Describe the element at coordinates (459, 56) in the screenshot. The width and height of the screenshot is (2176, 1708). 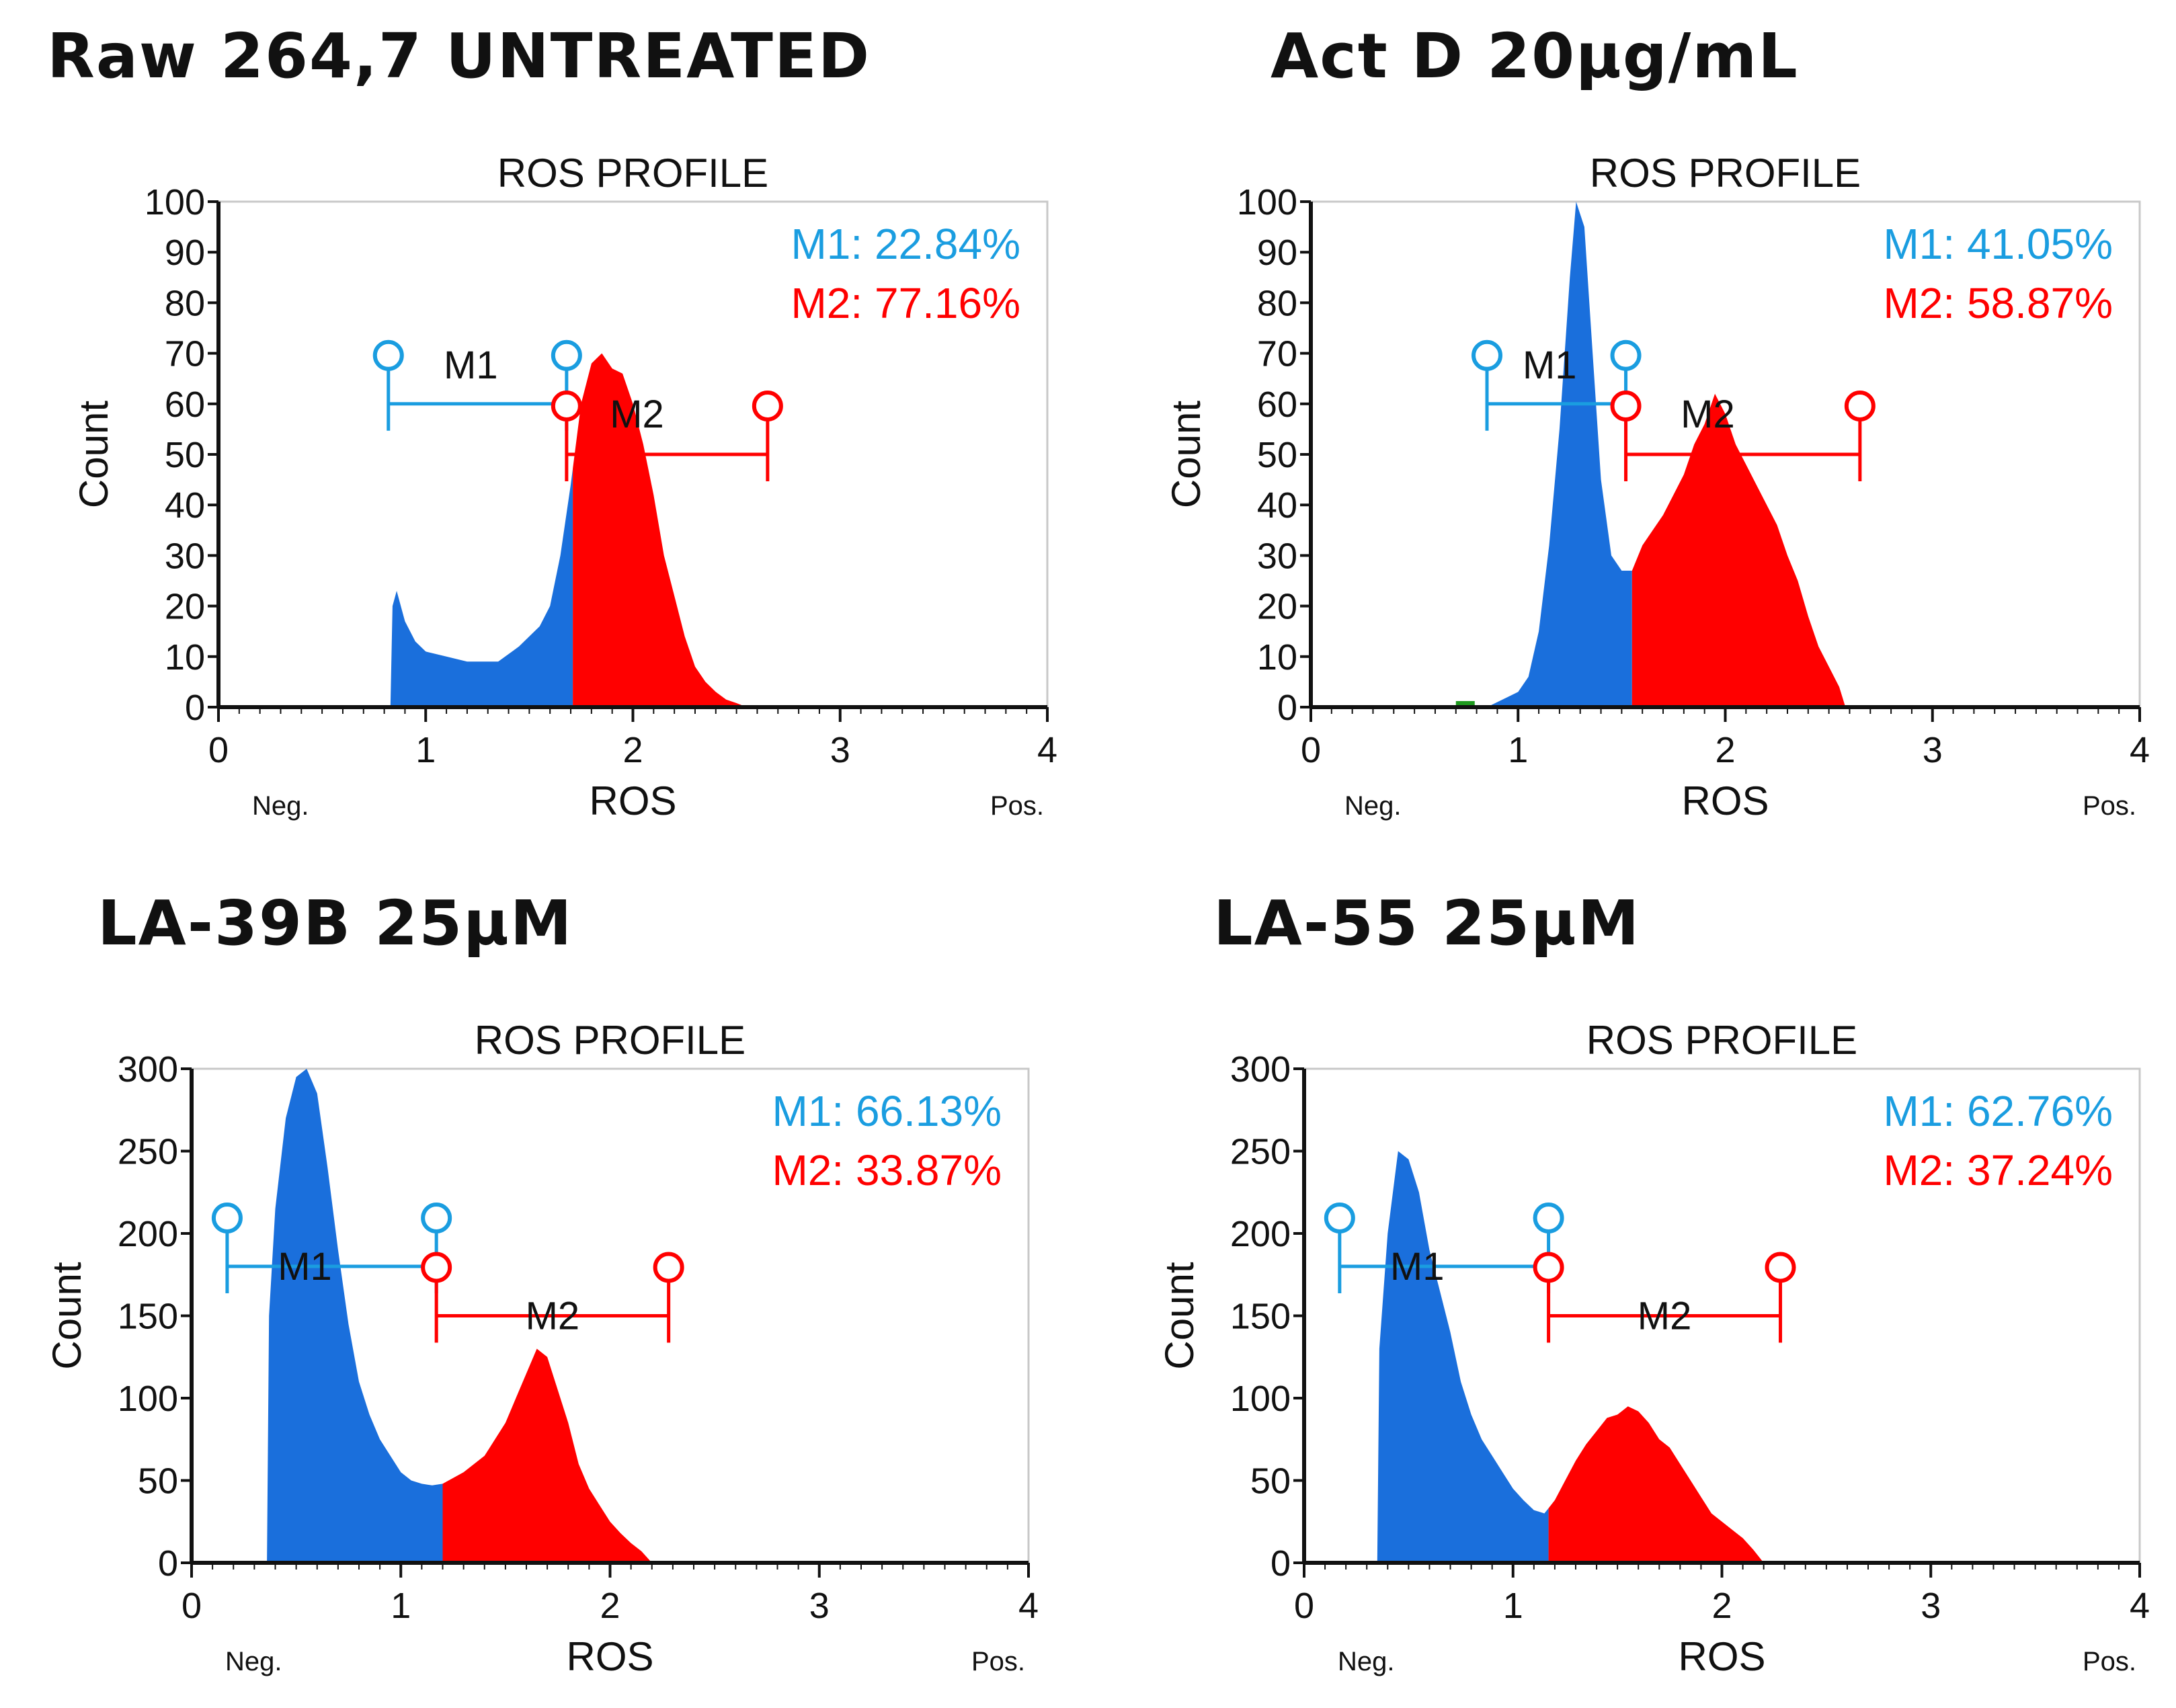
I see `panel-title: Raw 264,7 UNTREATED` at that location.